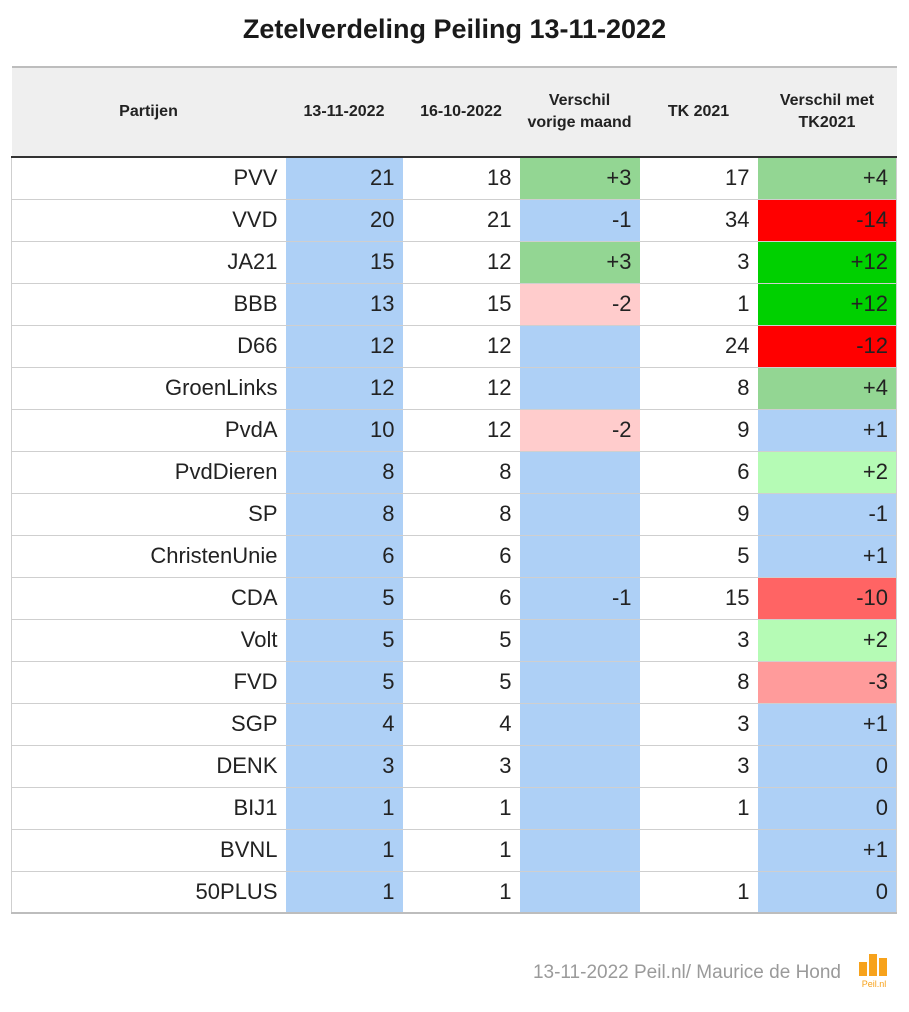 The height and width of the screenshot is (1012, 909). I want to click on table-row: BVNL 1 1 +1, so click(454, 850).